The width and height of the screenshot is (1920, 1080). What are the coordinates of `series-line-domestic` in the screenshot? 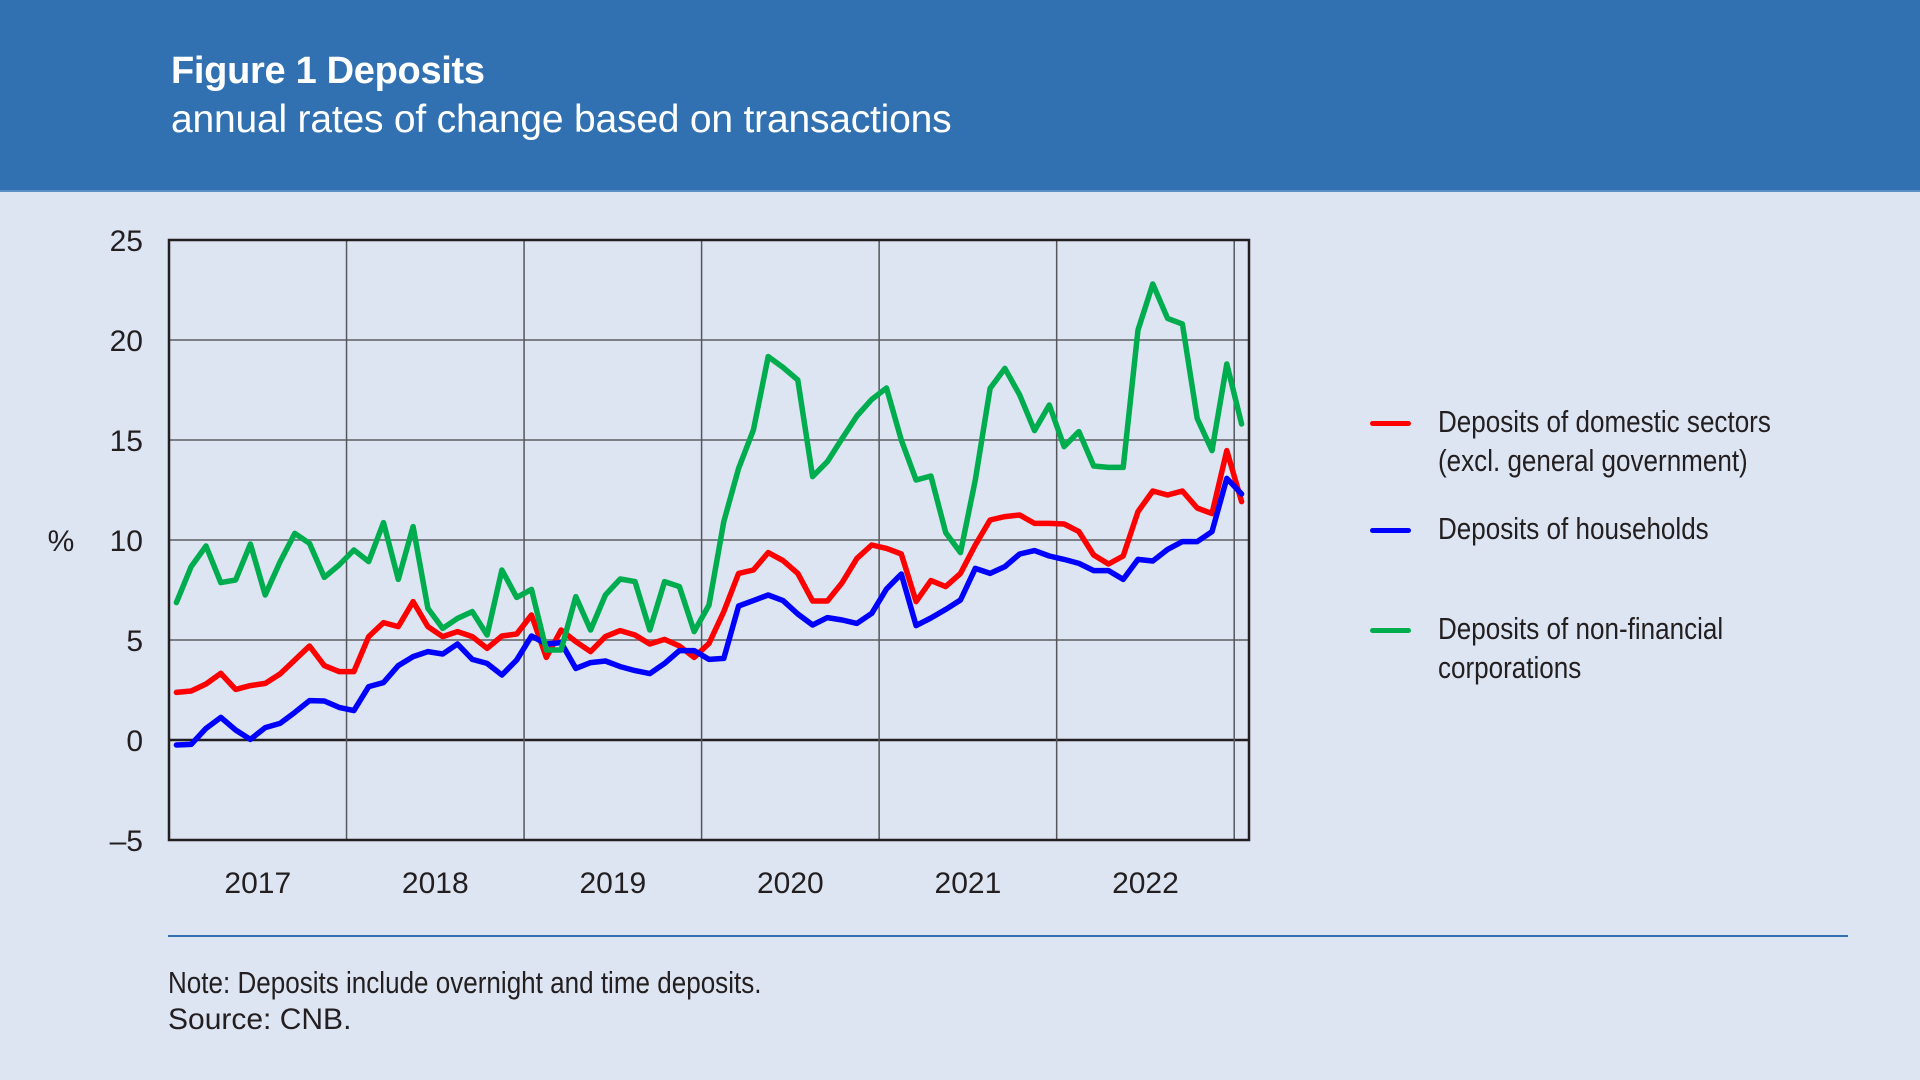 It's located at (709, 571).